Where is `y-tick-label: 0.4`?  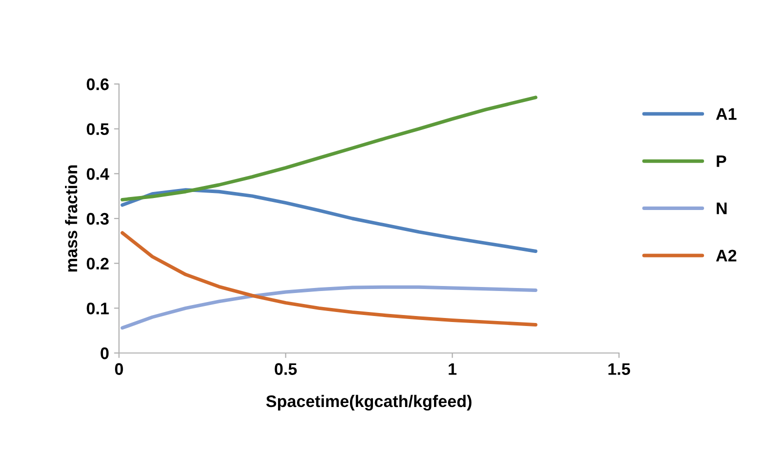
y-tick-label: 0.4 is located at coordinates (98, 174).